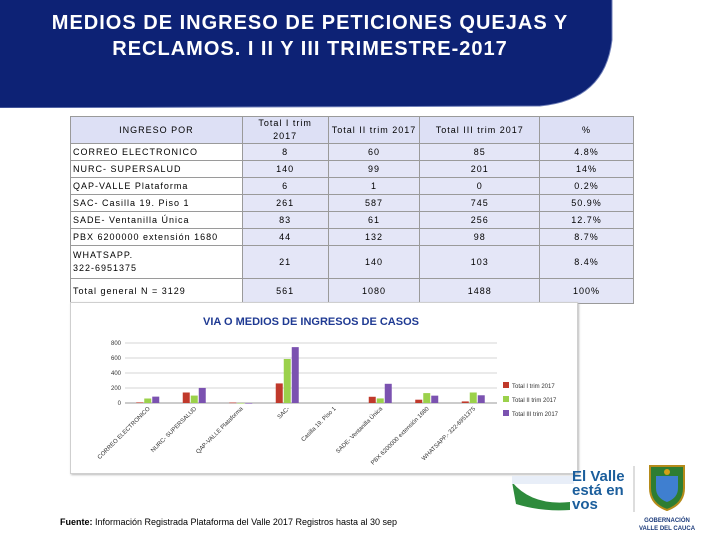  I want to click on shield-icon, so click(667, 488).